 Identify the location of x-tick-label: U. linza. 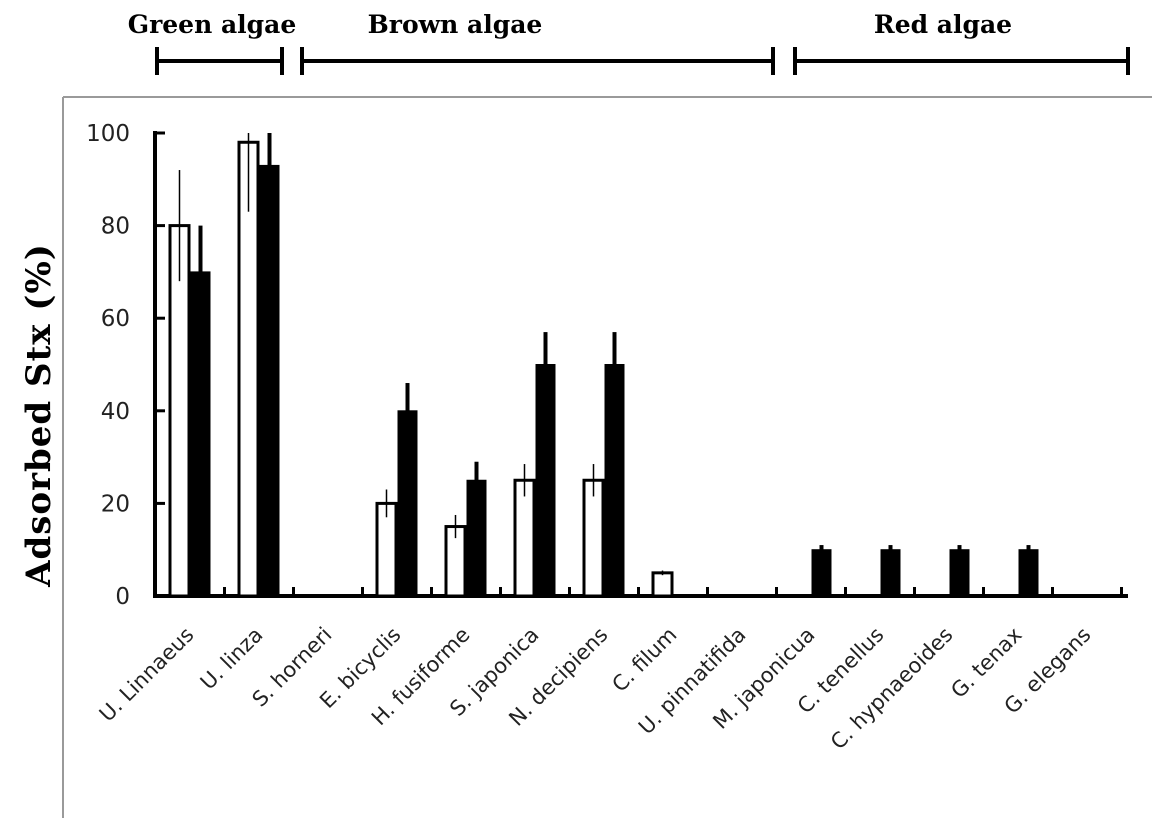
(232, 659).